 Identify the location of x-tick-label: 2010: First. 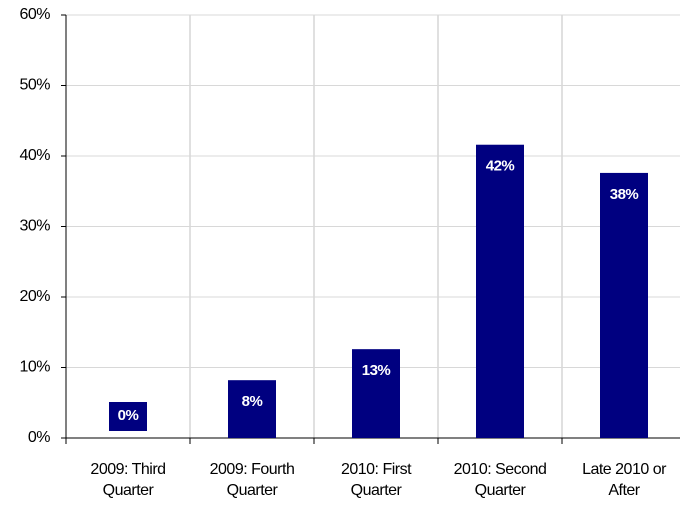
(376, 469).